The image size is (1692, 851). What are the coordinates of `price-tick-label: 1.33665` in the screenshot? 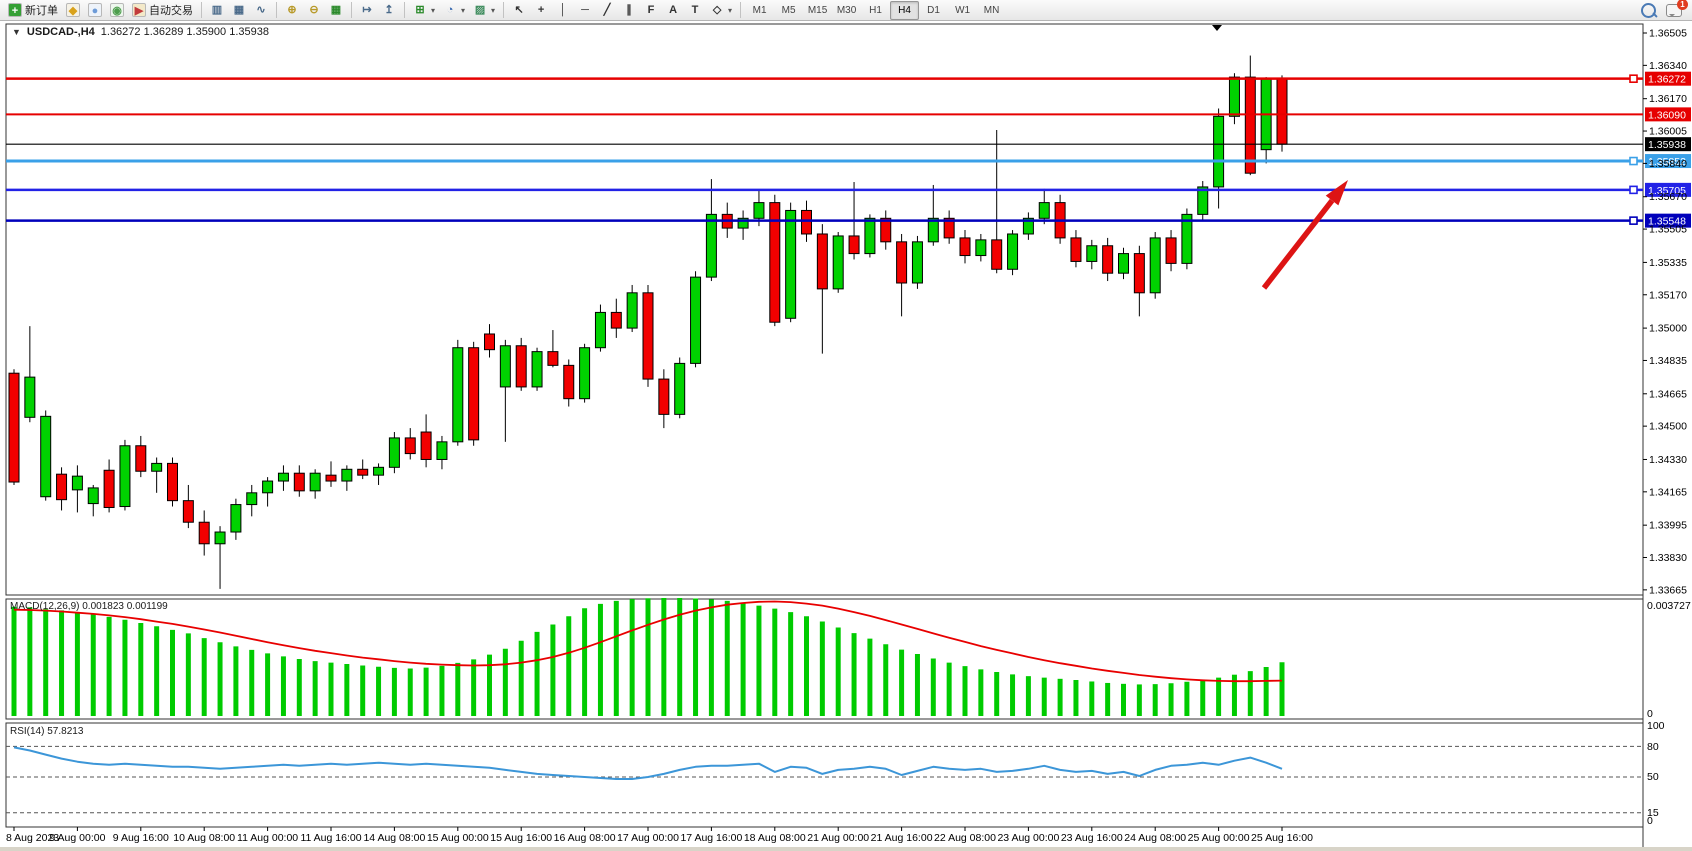 It's located at (1668, 590).